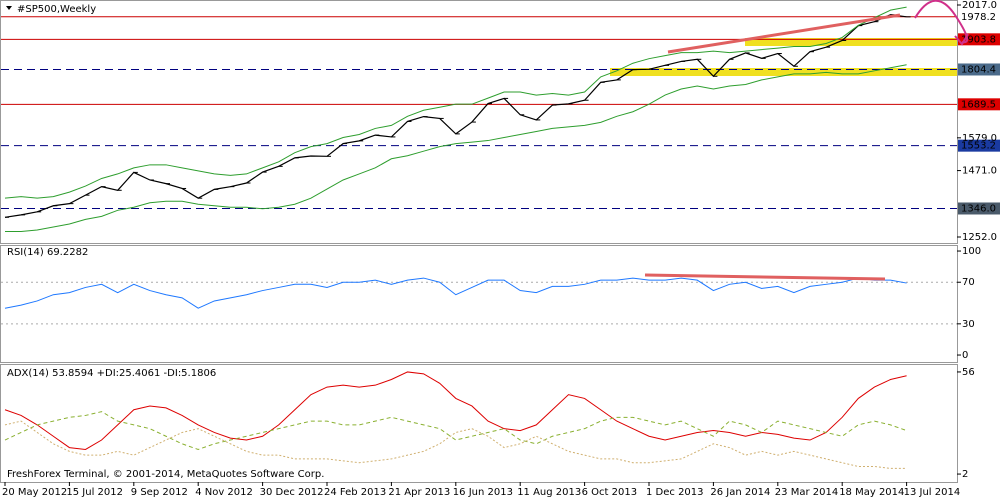  Describe the element at coordinates (224, 492) in the screenshot. I see `x-tick-label: 4 Nov 2012` at that location.